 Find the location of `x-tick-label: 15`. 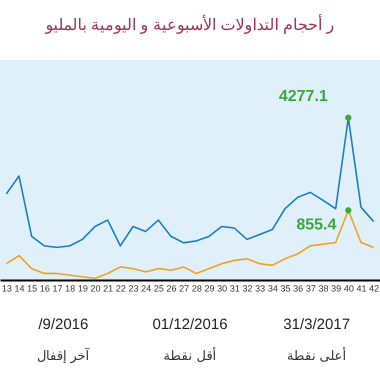

x-tick-label: 15 is located at coordinates (32, 289).